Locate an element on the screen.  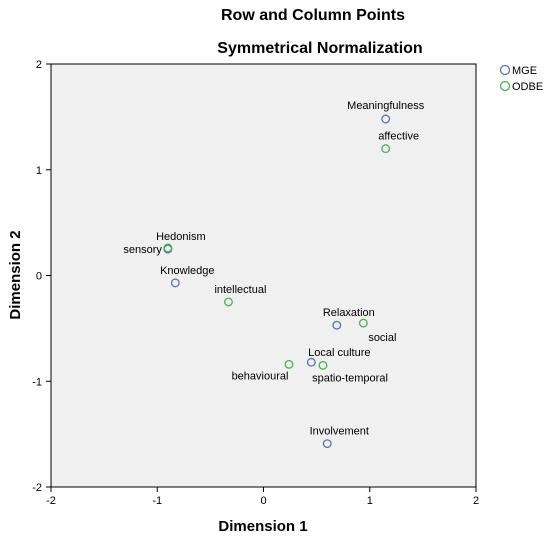
legend-label-odbe: ODBE is located at coordinates (527, 87).